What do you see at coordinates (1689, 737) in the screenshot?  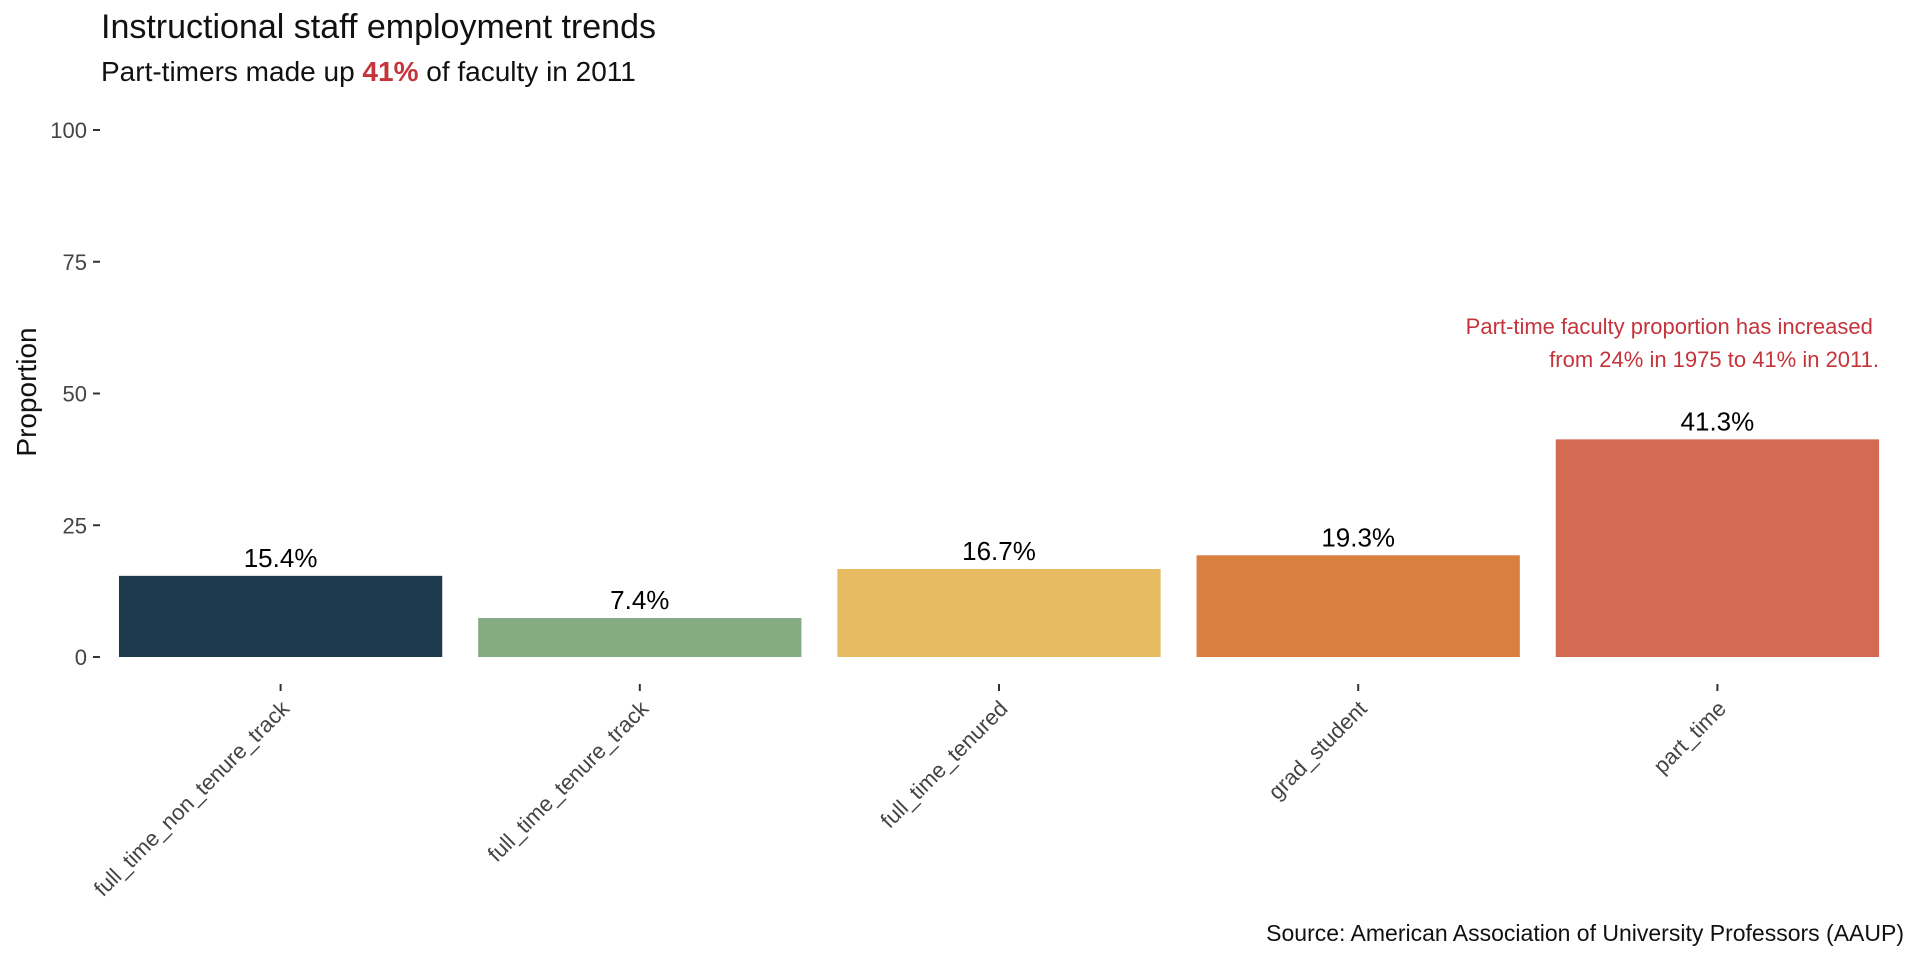 I see `x-tick-label: part_time` at bounding box center [1689, 737].